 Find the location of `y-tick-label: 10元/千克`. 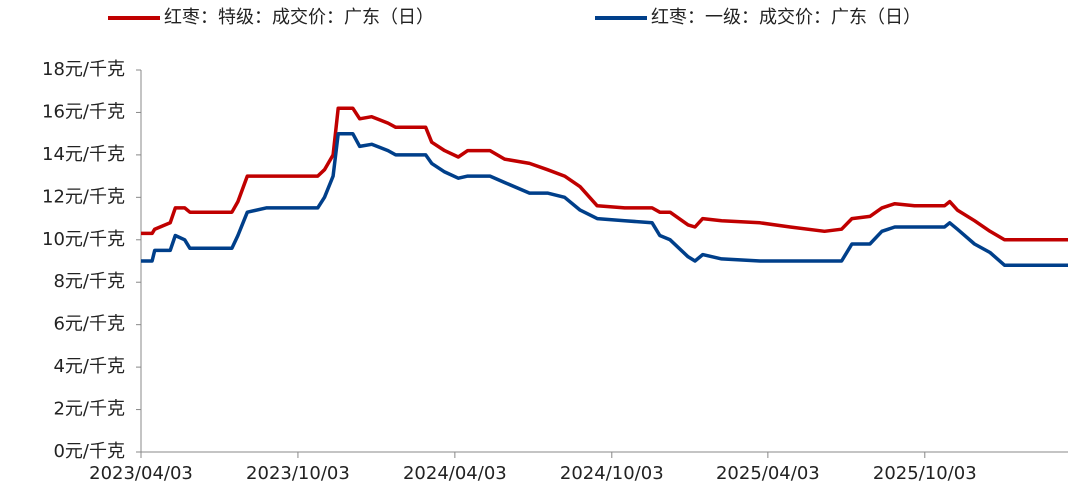

y-tick-label: 10元/千克 is located at coordinates (83, 239).